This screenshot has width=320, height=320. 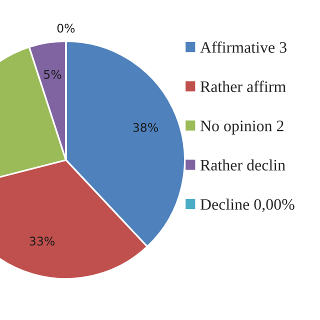 What do you see at coordinates (243, 165) in the screenshot?
I see `legend-label: Rather declin` at bounding box center [243, 165].